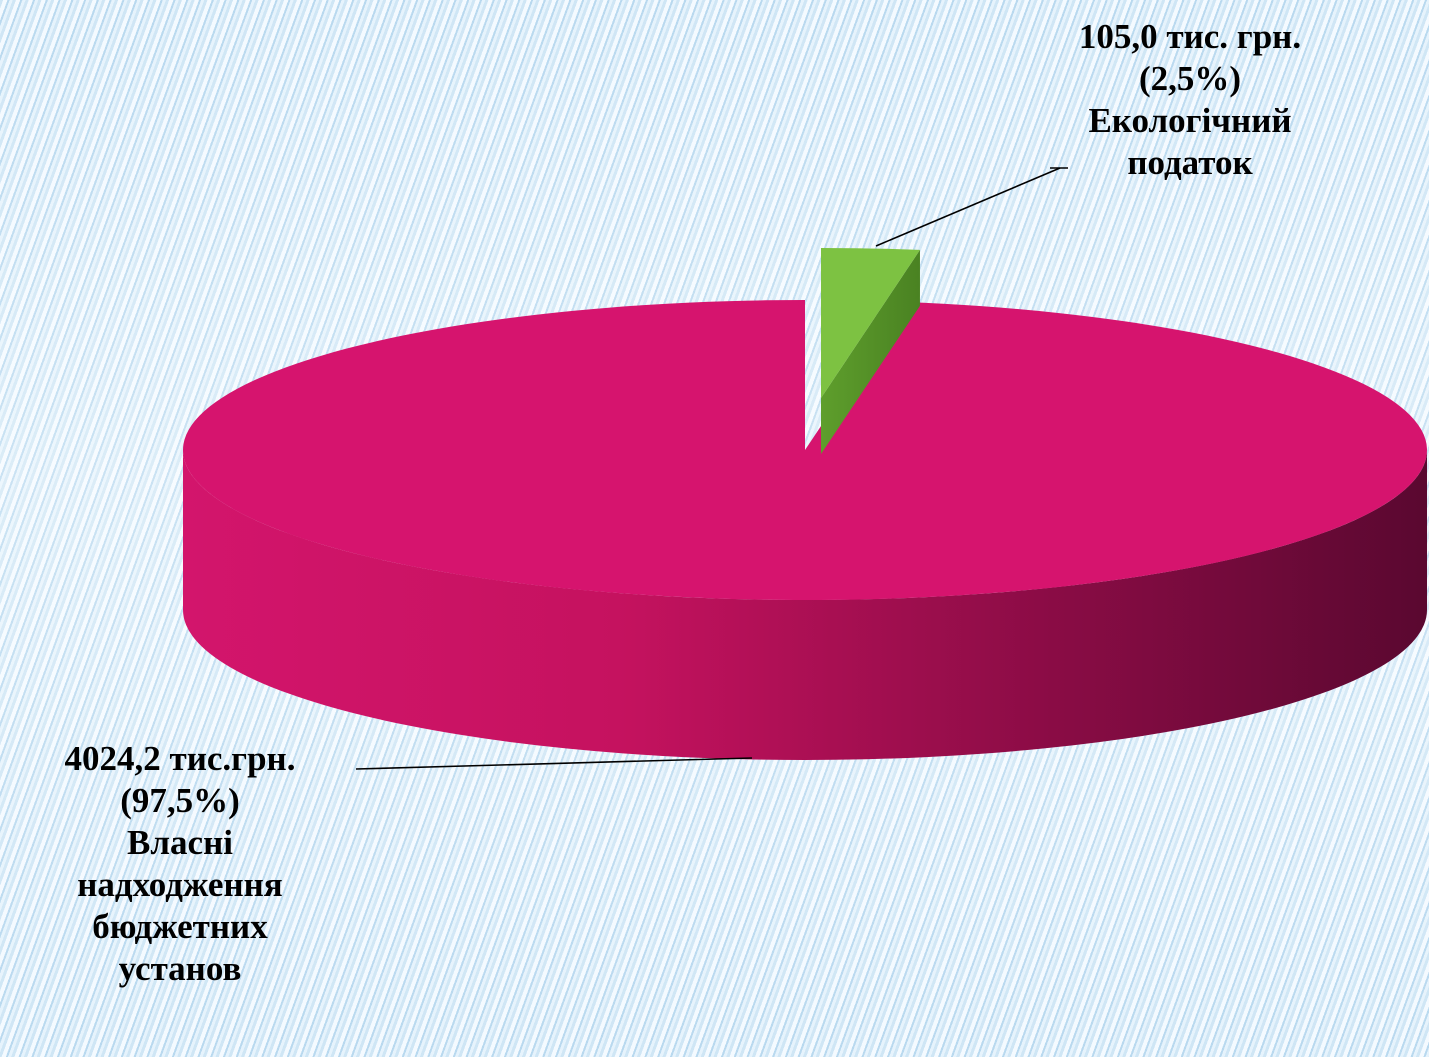 Image resolution: width=1429 pixels, height=1057 pixels. What do you see at coordinates (1190, 120) in the screenshot?
I see `label-line: Екологічний` at bounding box center [1190, 120].